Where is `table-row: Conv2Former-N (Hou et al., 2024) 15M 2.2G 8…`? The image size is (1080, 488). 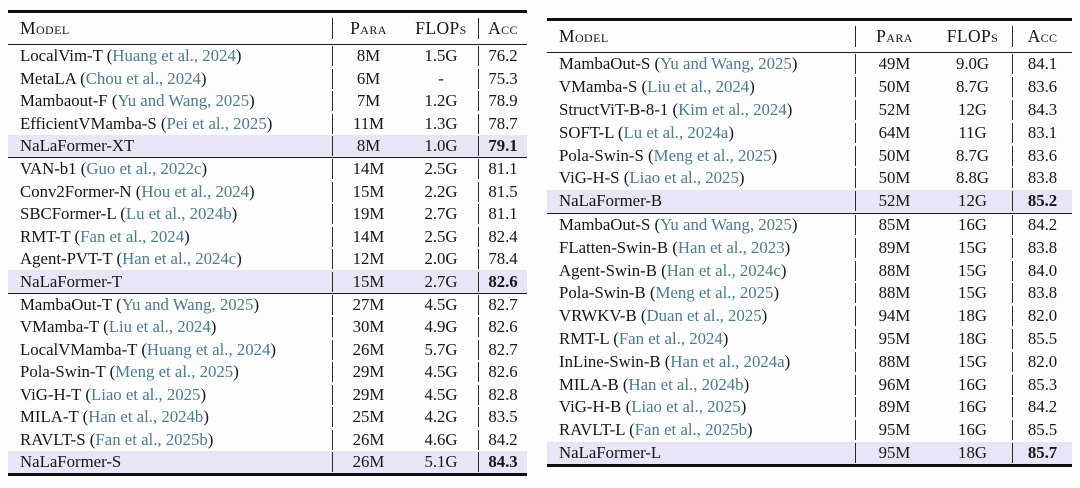
table-row: Conv2Former-N (Hou et al., 2024) 15M 2.2G 8… is located at coordinates (267, 192).